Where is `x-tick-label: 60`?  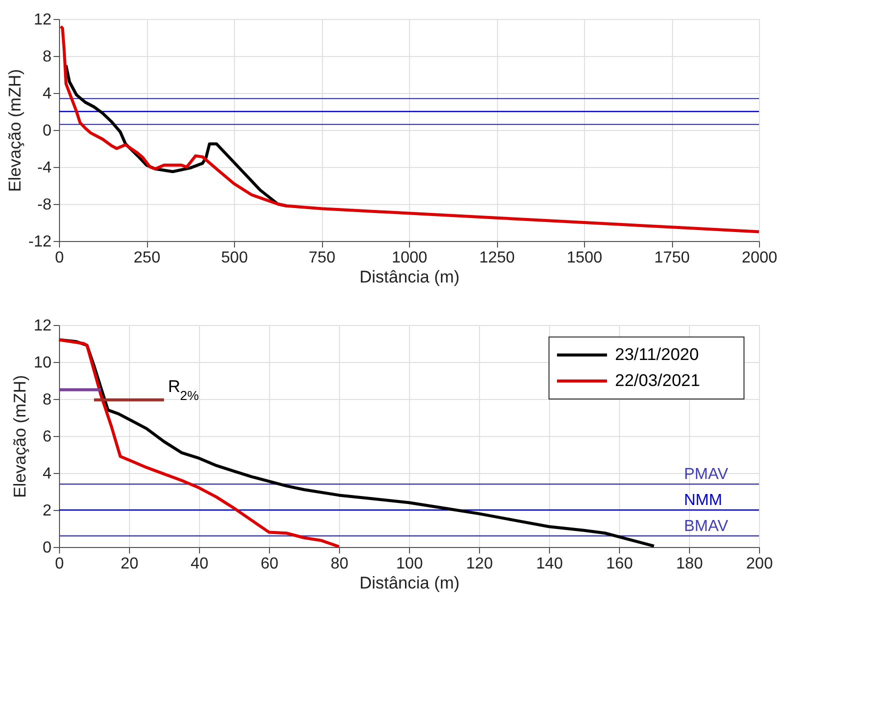 x-tick-label: 60 is located at coordinates (269, 564).